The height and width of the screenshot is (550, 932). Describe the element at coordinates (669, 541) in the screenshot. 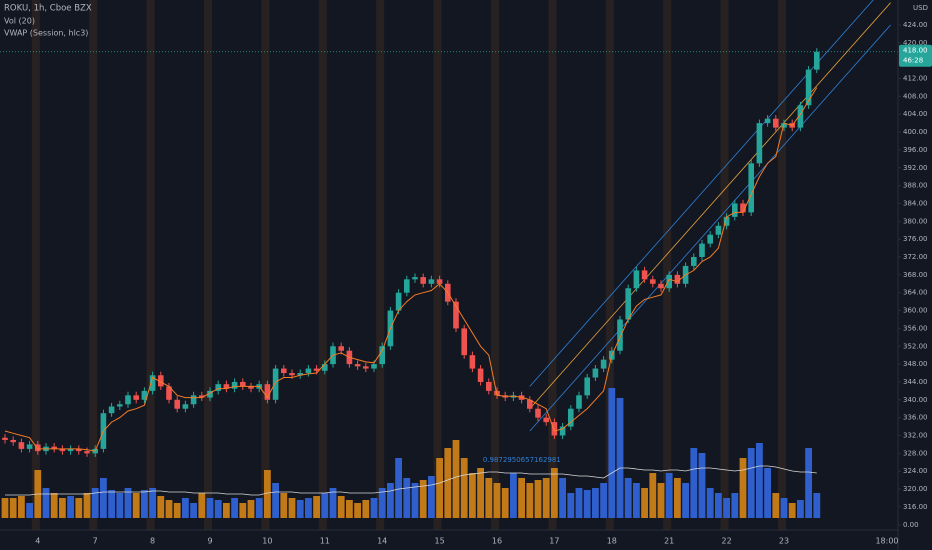

I see `x-tick-label: 21` at that location.